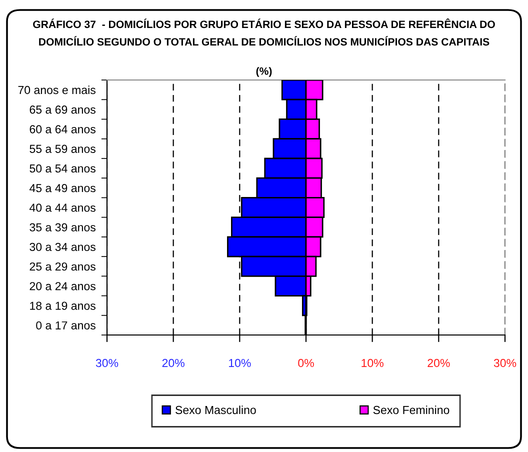  I want to click on y-tick-label: 25 a 29 anos, so click(63, 266).